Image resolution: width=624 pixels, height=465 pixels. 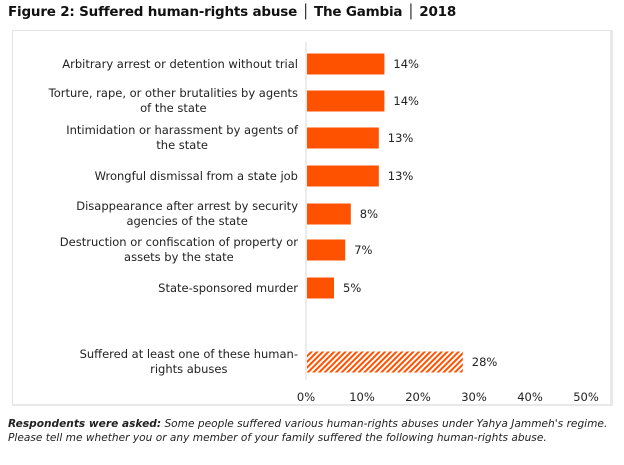 What do you see at coordinates (406, 101) in the screenshot?
I see `value-label-1: 14%` at bounding box center [406, 101].